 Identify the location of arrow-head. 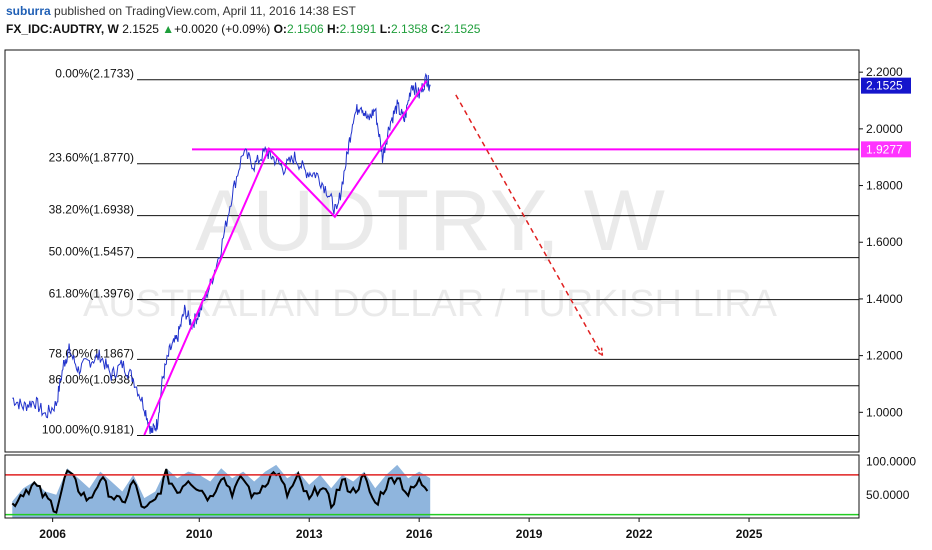
(599, 351).